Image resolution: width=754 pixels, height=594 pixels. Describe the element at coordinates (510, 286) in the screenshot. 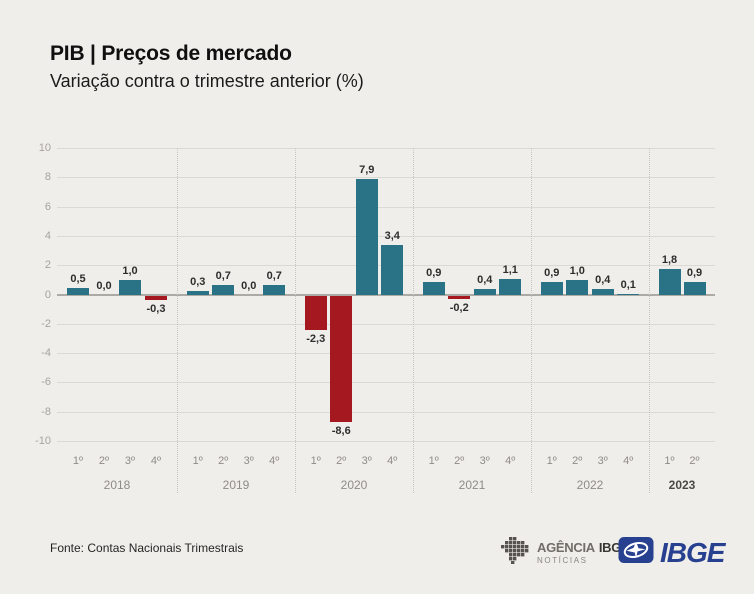

I see `bar-2021-q4` at that location.